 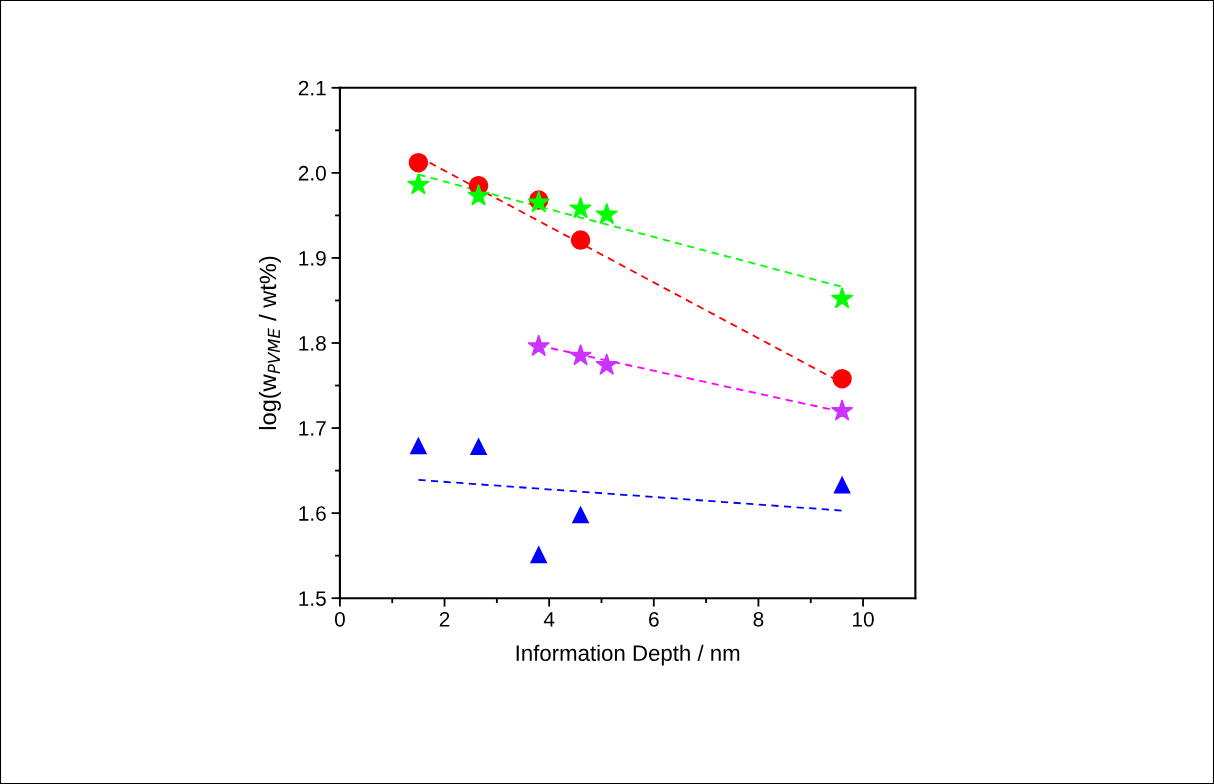 I want to click on y-tick-label: 2.1, so click(x=312, y=88).